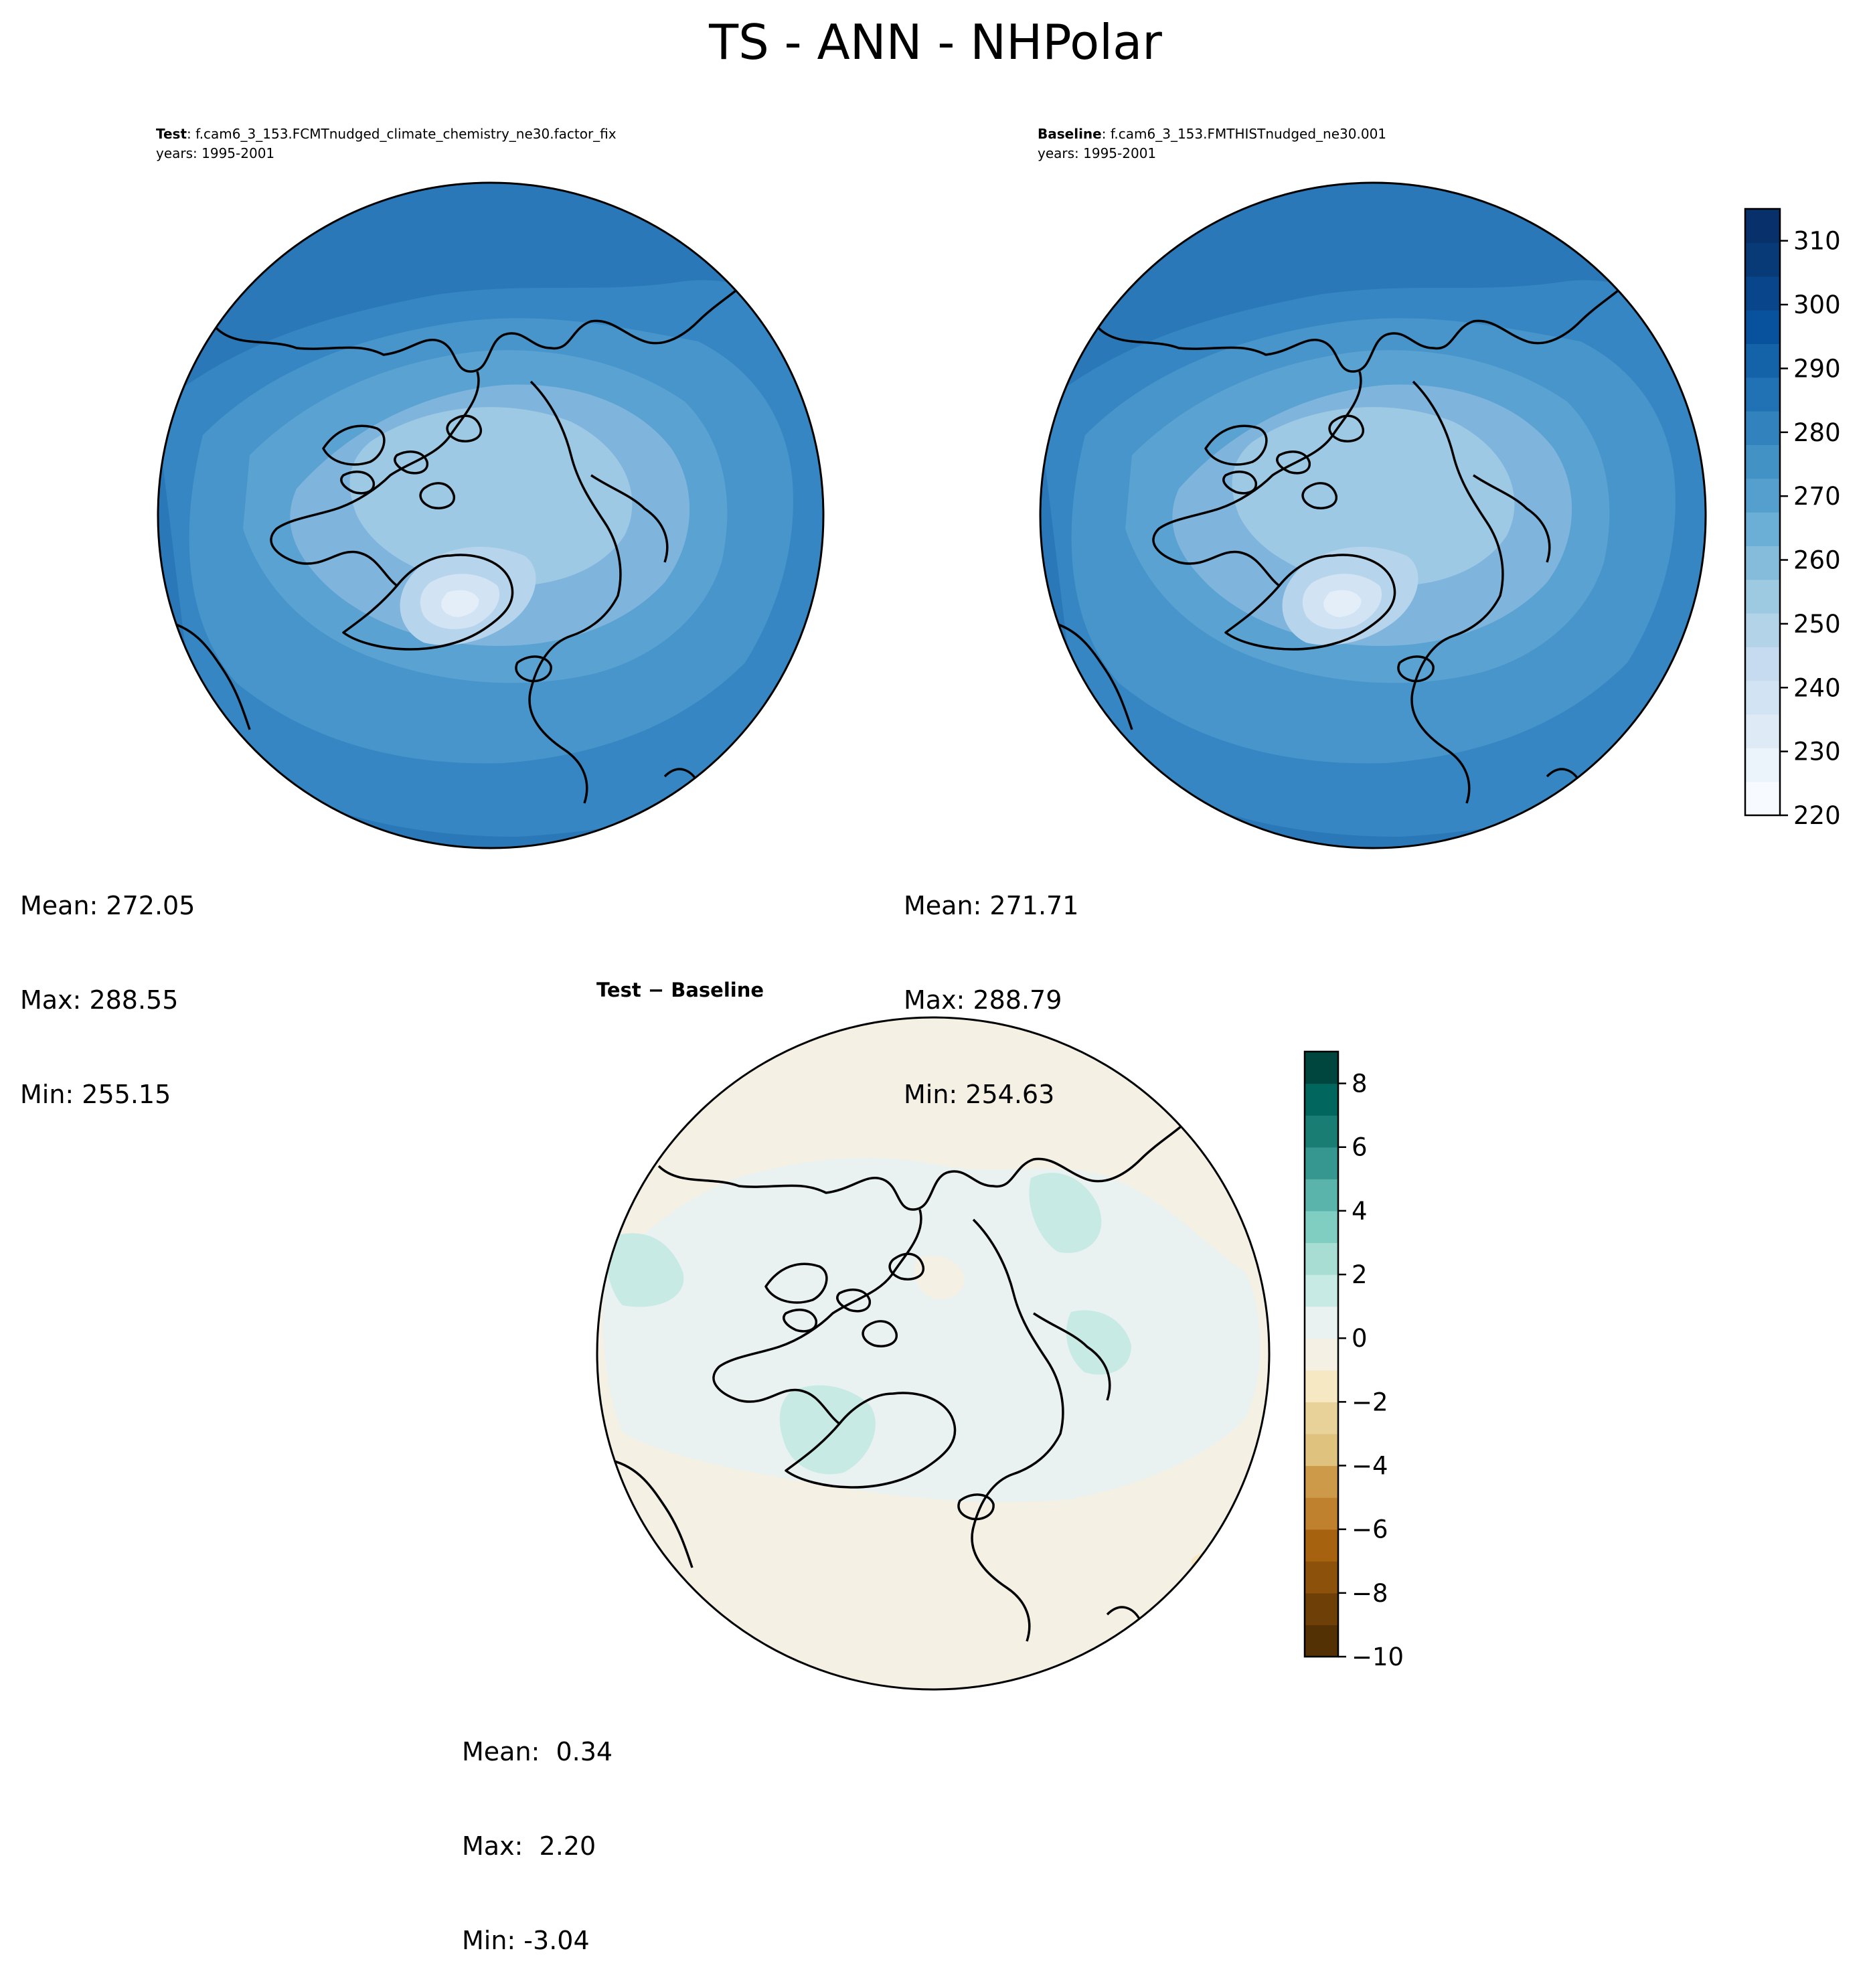 The image size is (1871, 1988). I want to click on test-years: years: 1995-2001, so click(215, 153).